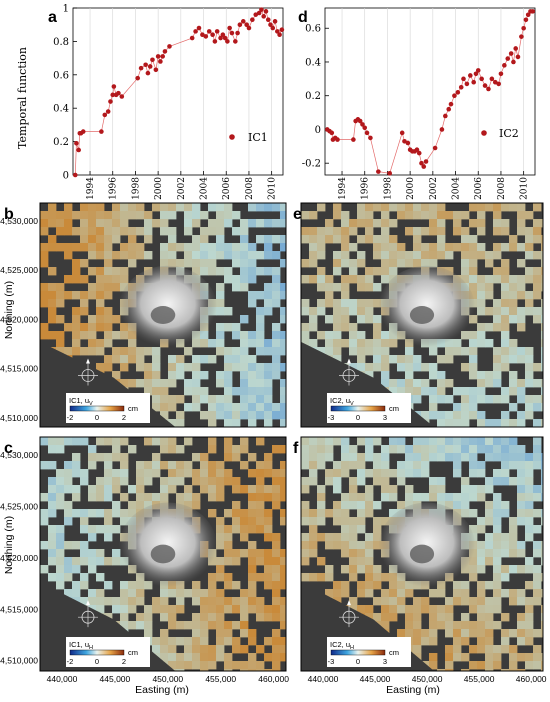 The width and height of the screenshot is (550, 702). I want to click on displacement-field, so click(422, 315).